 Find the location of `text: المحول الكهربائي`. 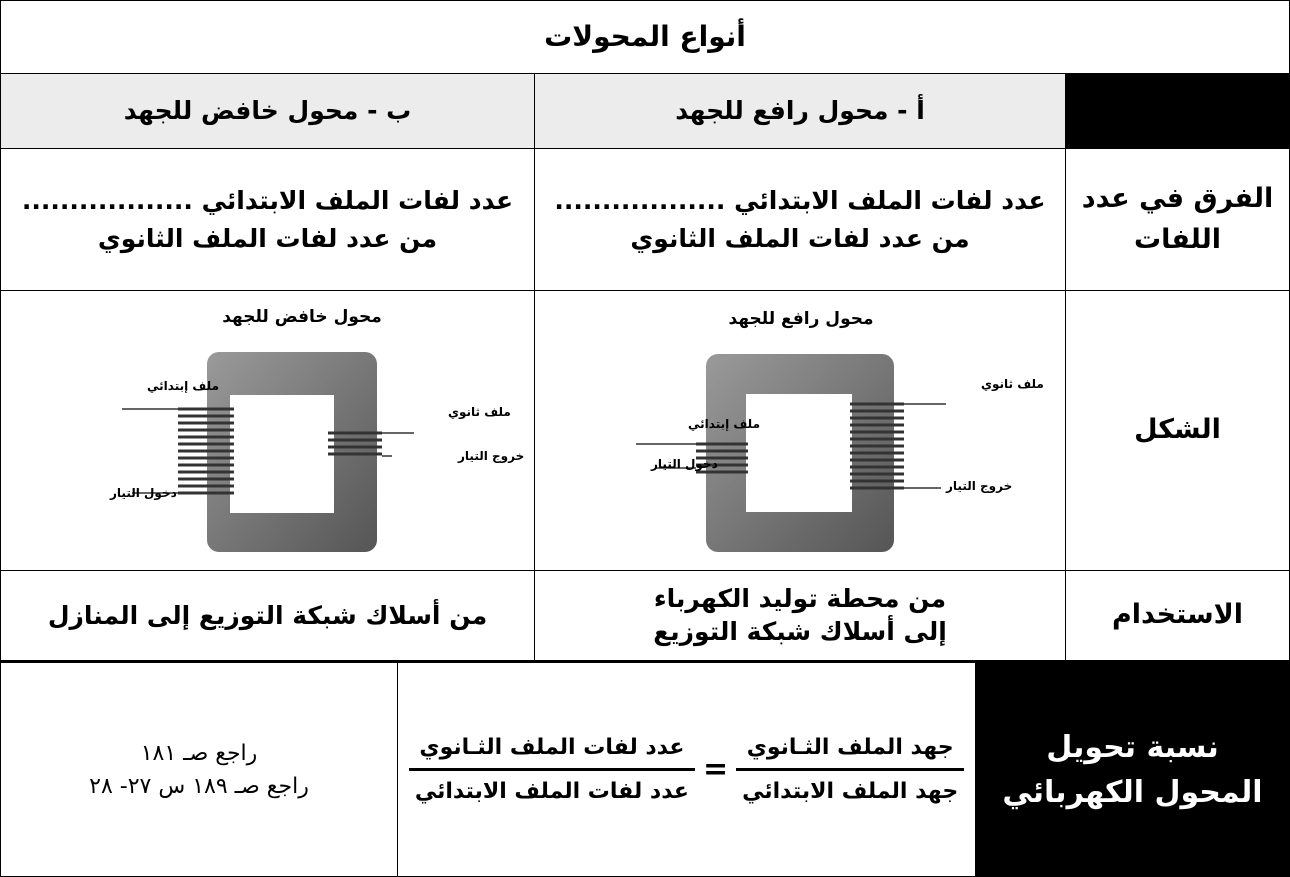

text: المحول الكهربائي is located at coordinates (1132, 792).